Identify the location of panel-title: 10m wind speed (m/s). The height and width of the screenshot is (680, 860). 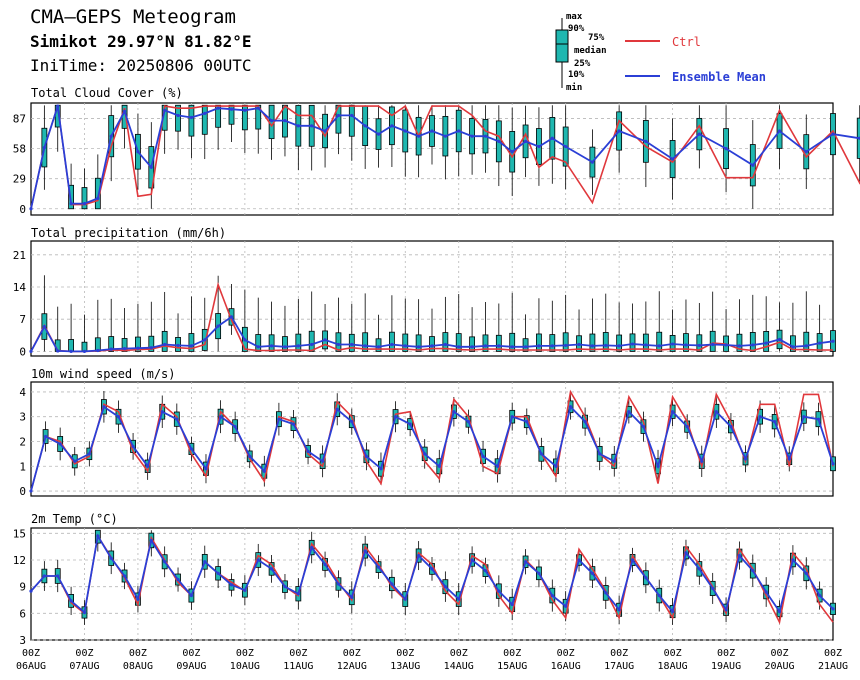
(103, 374).